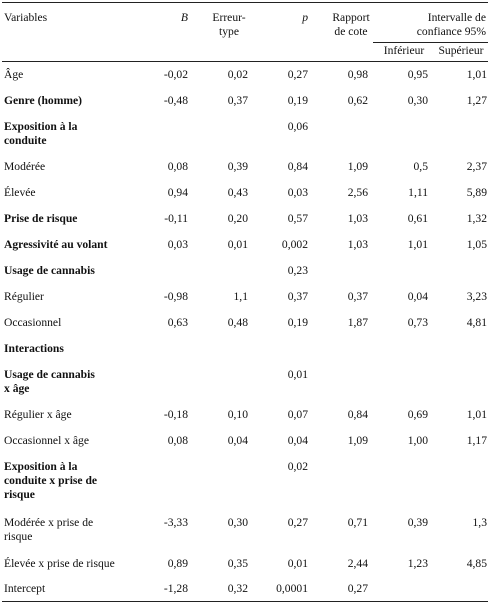 Image resolution: width=490 pixels, height=603 pixels. Describe the element at coordinates (297, 218) in the screenshot. I see `table-cell-p: 0,57` at that location.